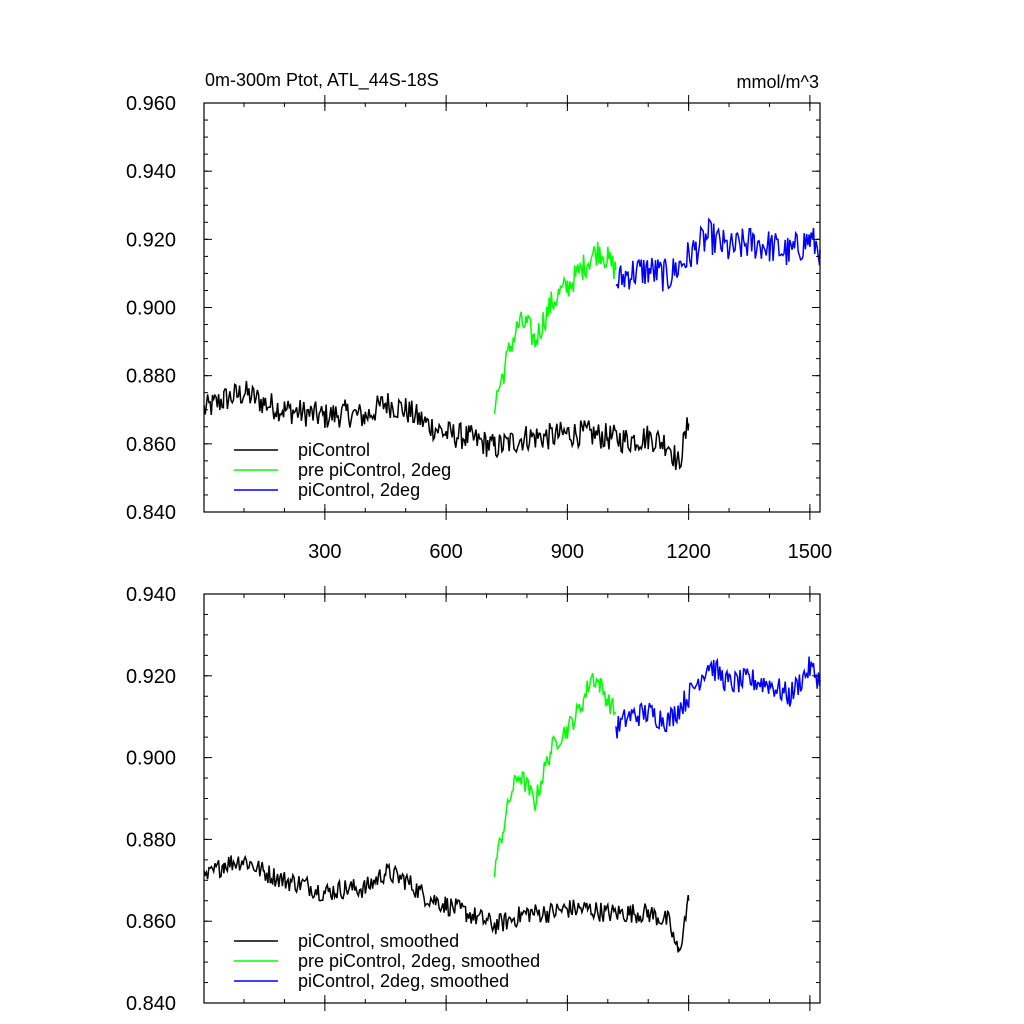  What do you see at coordinates (324, 552) in the screenshot?
I see `x-tick-label: 300` at bounding box center [324, 552].